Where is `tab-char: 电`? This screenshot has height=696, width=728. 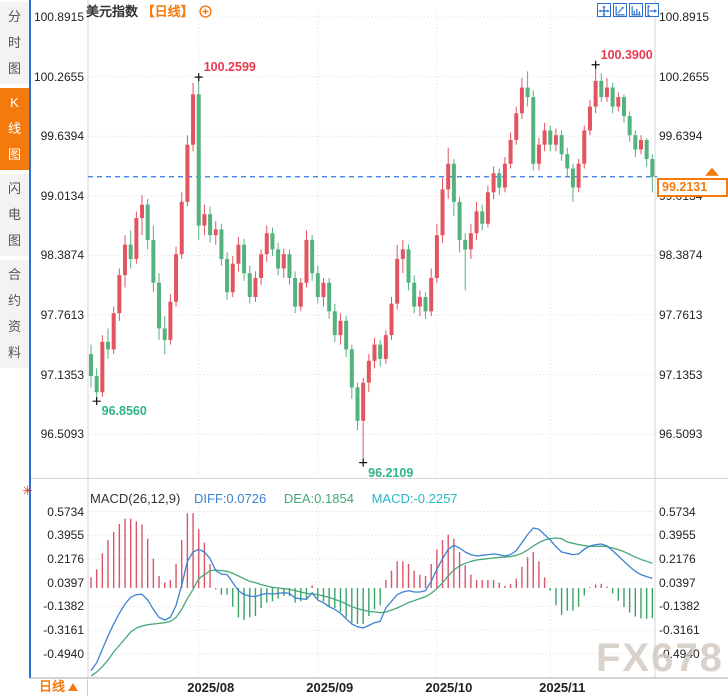
tab-char: 电 is located at coordinates (14, 214).